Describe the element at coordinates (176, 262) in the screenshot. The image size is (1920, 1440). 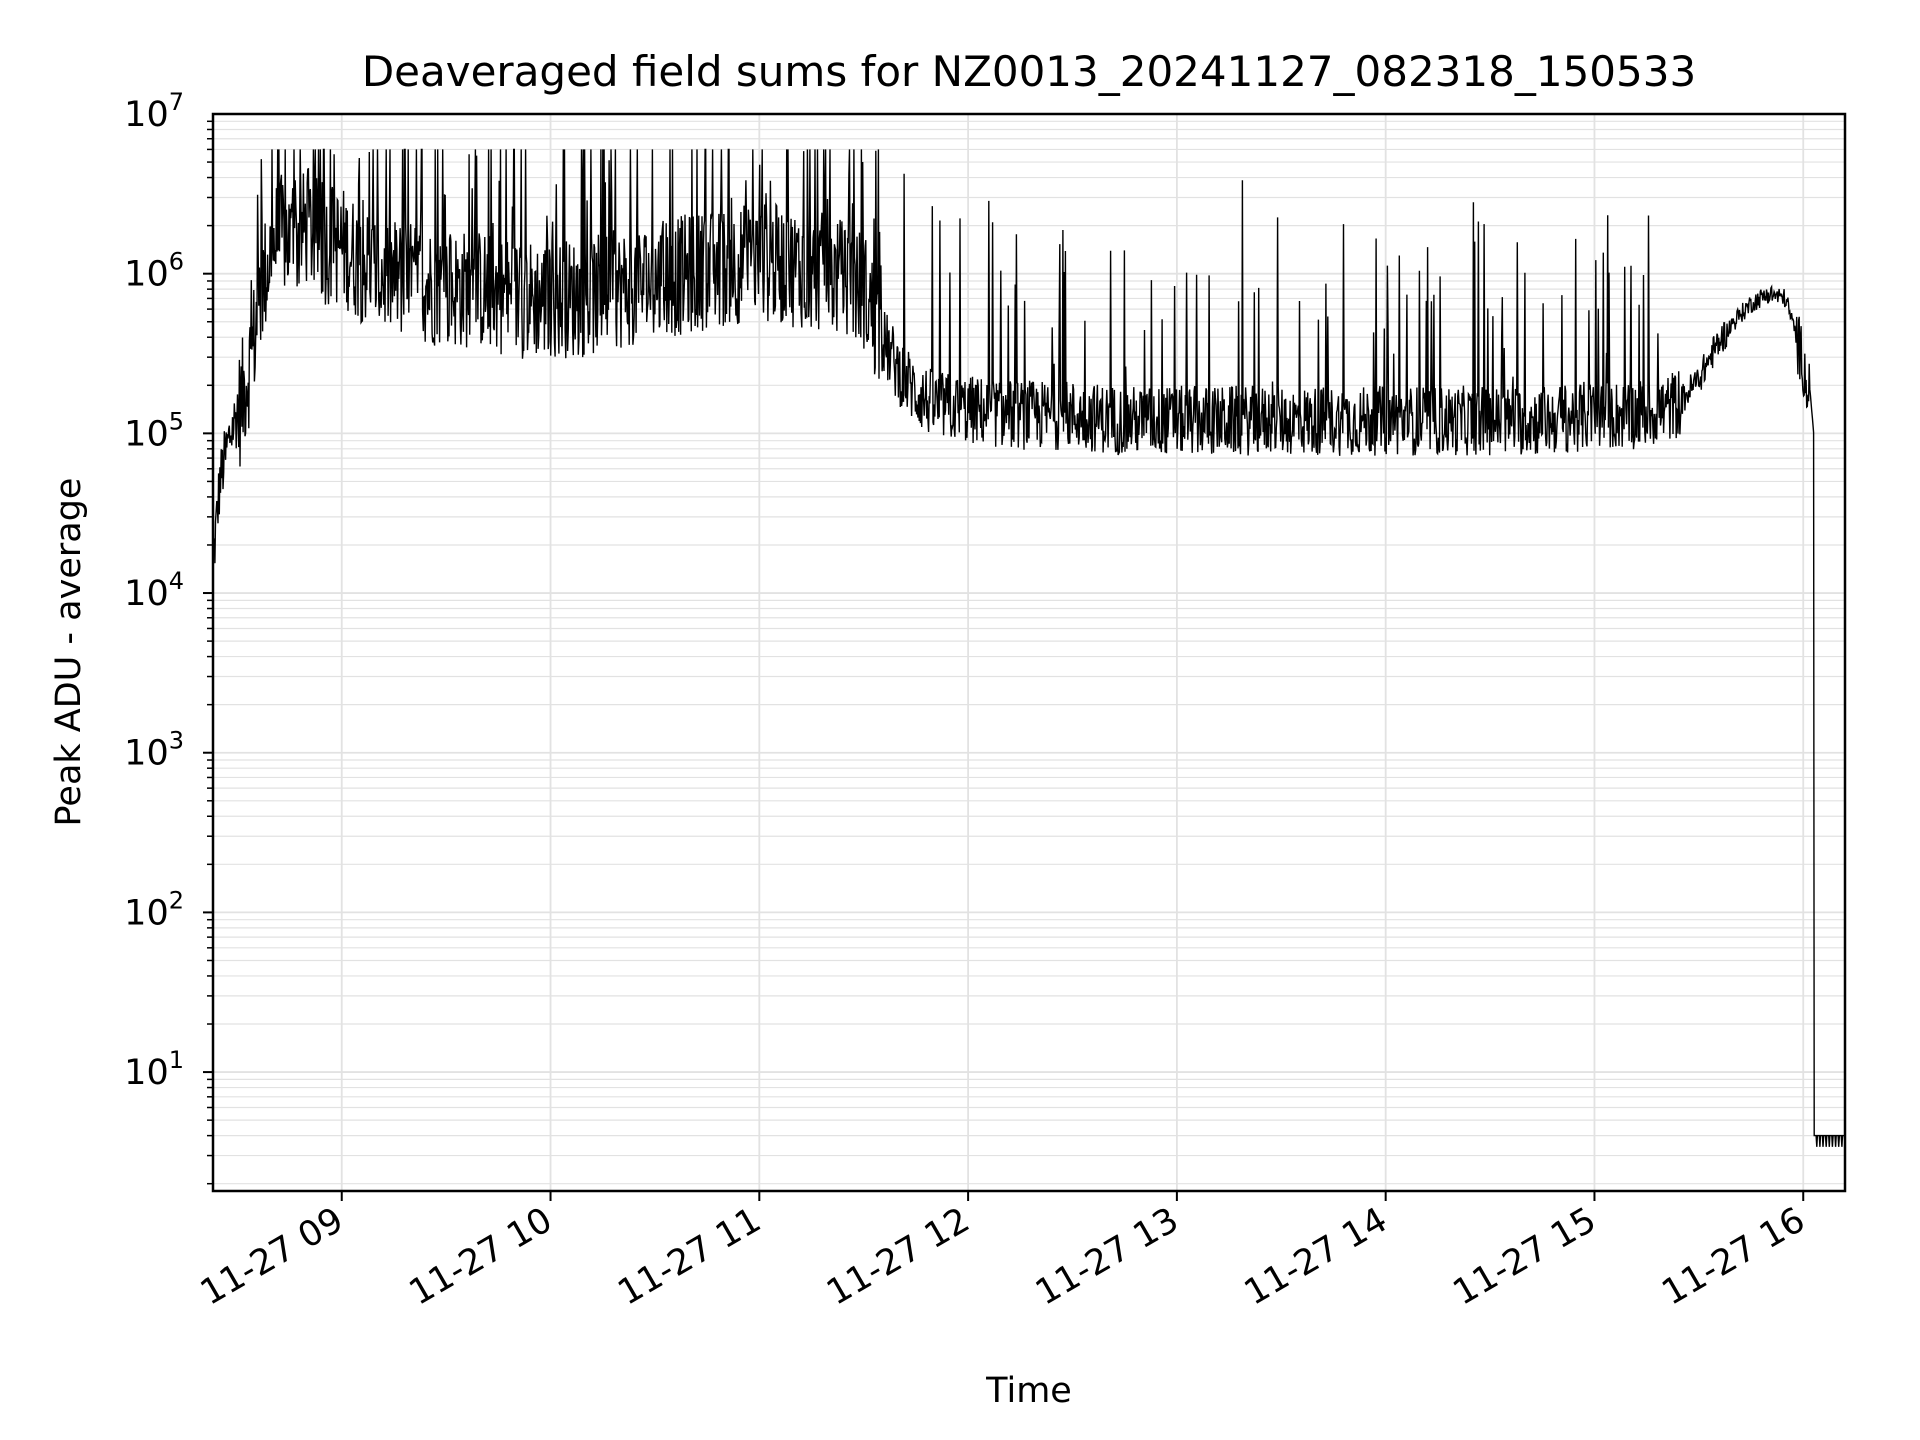
I see `y-tick-exponent: 6` at that location.